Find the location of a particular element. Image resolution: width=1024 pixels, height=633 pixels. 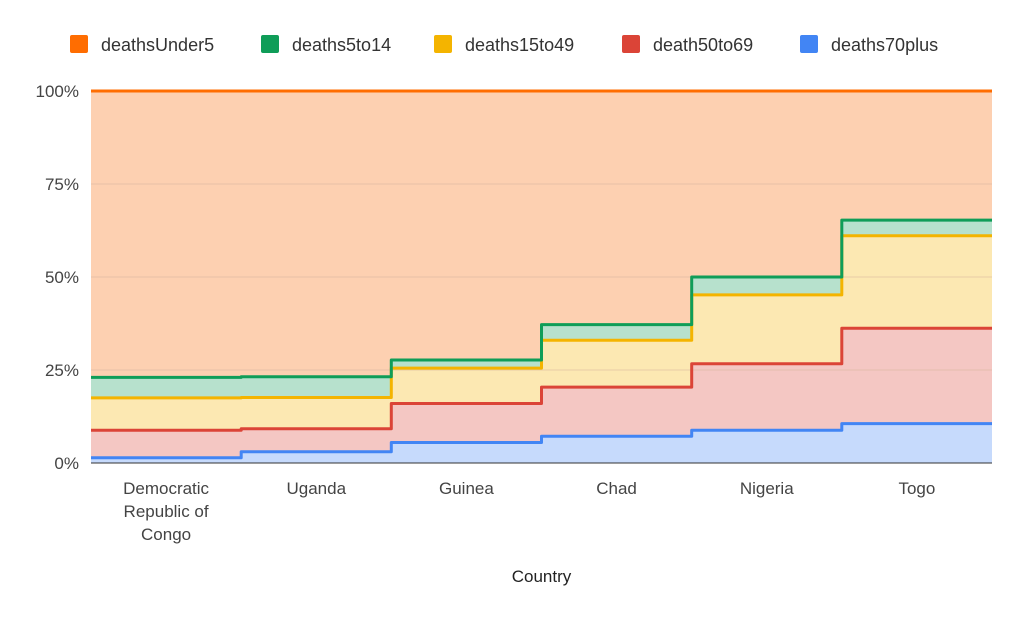

x-tick-label: Nigeria is located at coordinates (767, 488).